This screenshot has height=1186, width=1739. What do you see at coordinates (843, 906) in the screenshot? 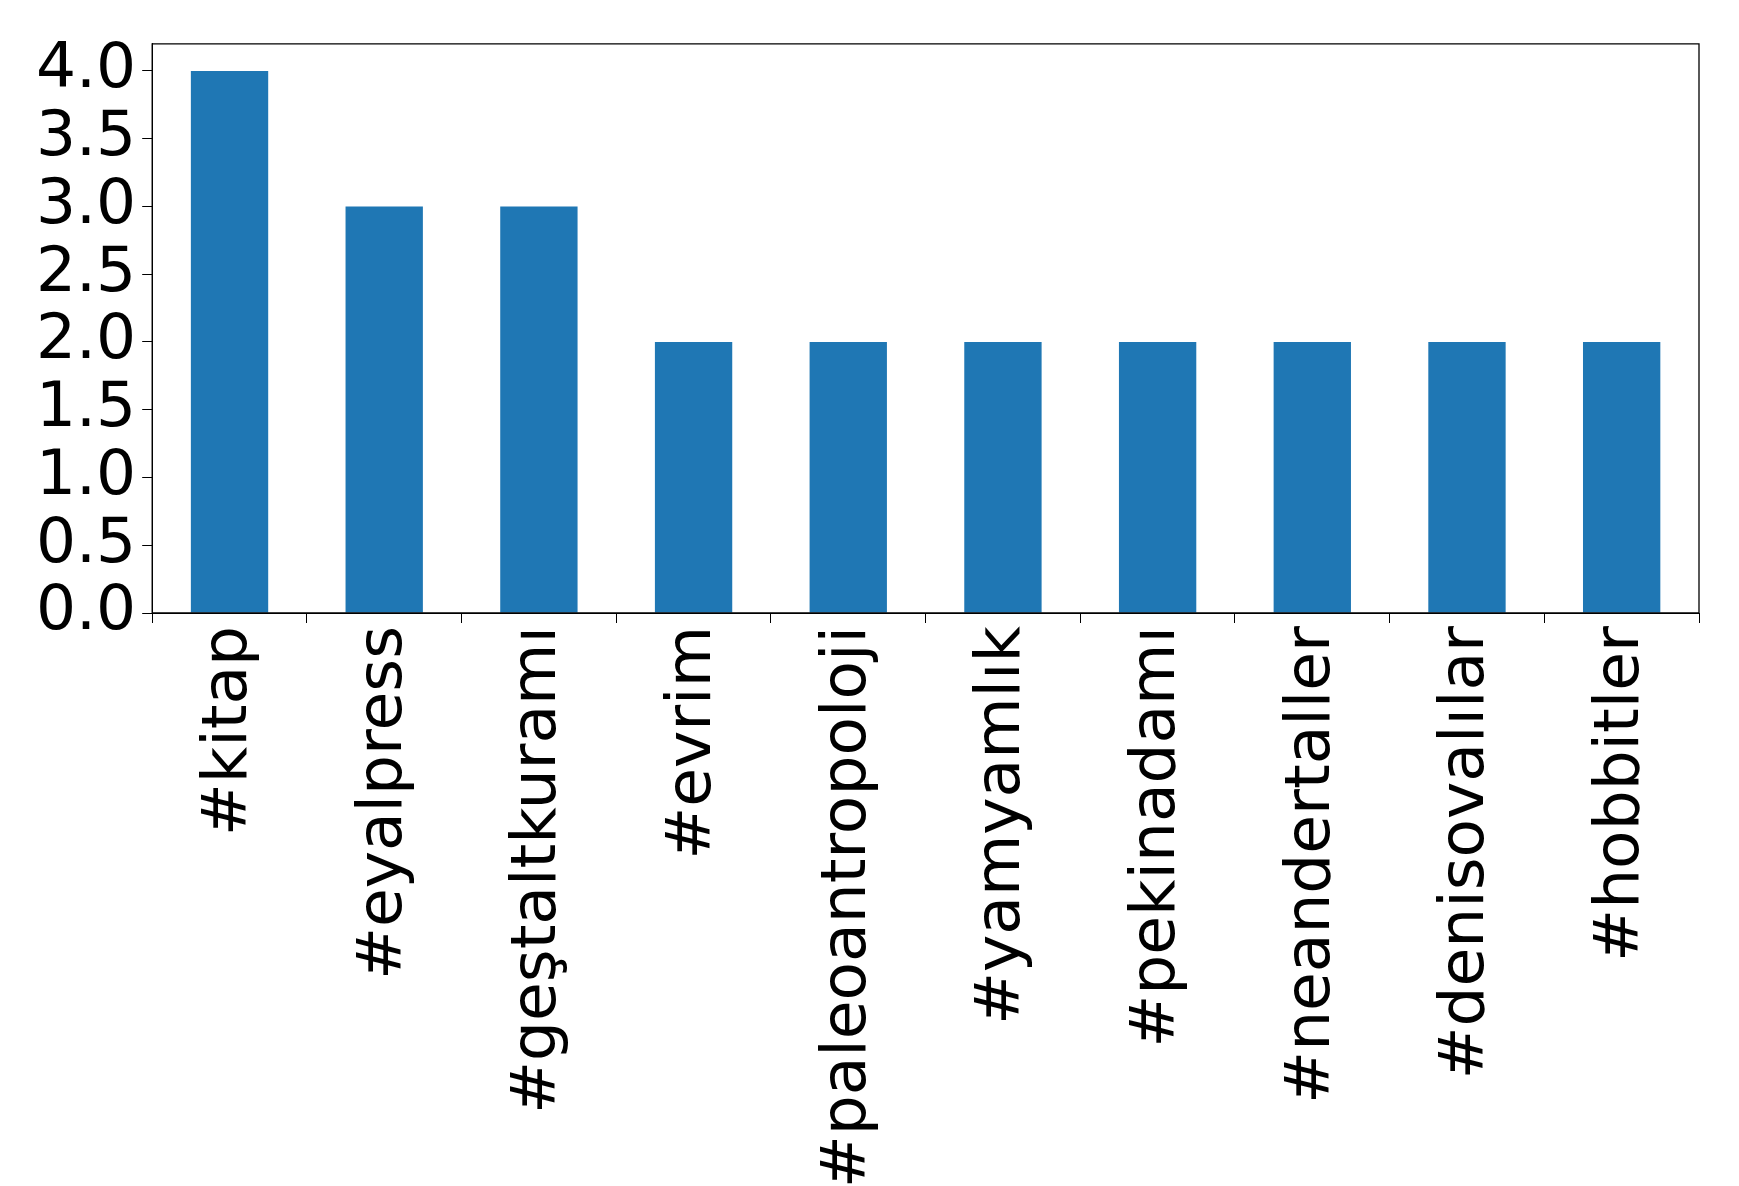
I see `x-tick-label: #paleoantropoloji` at bounding box center [843, 906].